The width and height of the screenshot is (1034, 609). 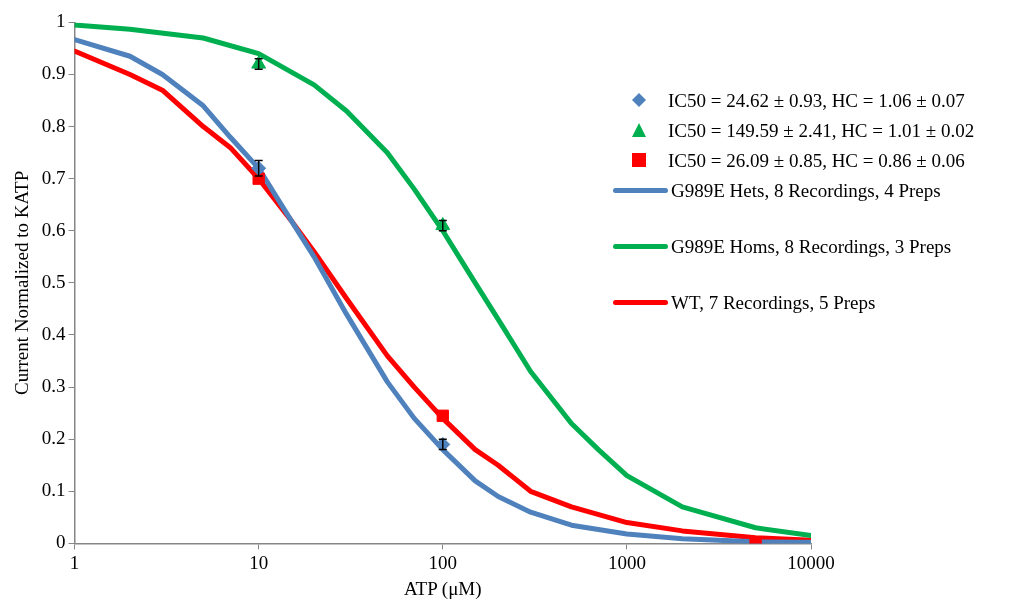 What do you see at coordinates (53, 490) in the screenshot?
I see `y-tick-label: 0.1` at bounding box center [53, 490].